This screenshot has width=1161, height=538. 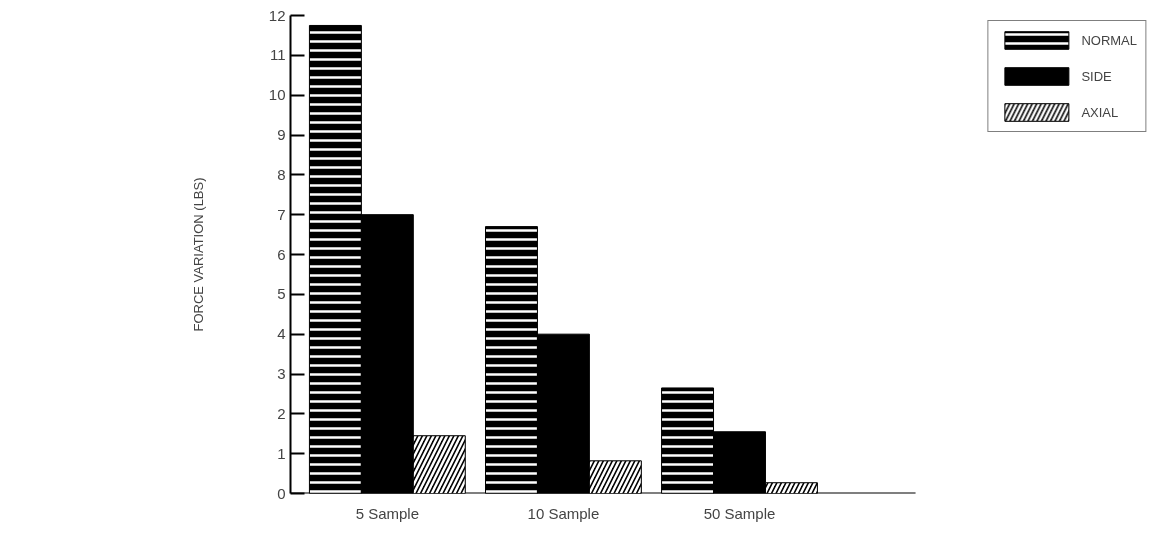 What do you see at coordinates (277, 95) in the screenshot?
I see `y-tick-label: 10` at bounding box center [277, 95].